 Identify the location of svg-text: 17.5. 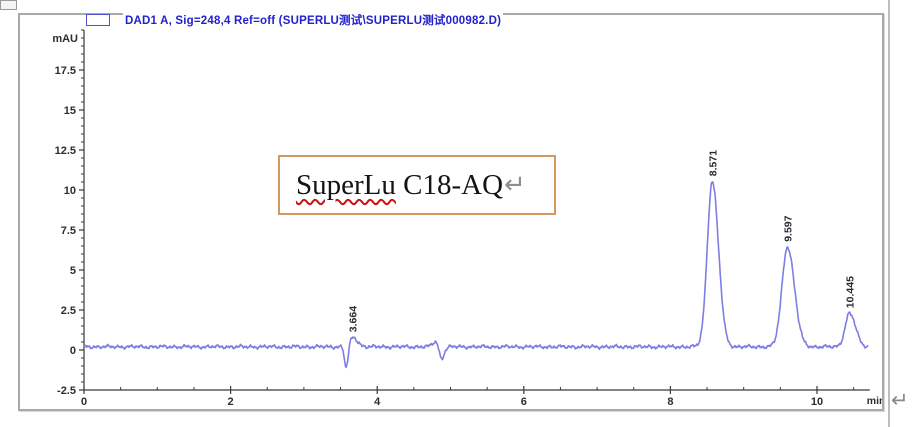
(65, 71).